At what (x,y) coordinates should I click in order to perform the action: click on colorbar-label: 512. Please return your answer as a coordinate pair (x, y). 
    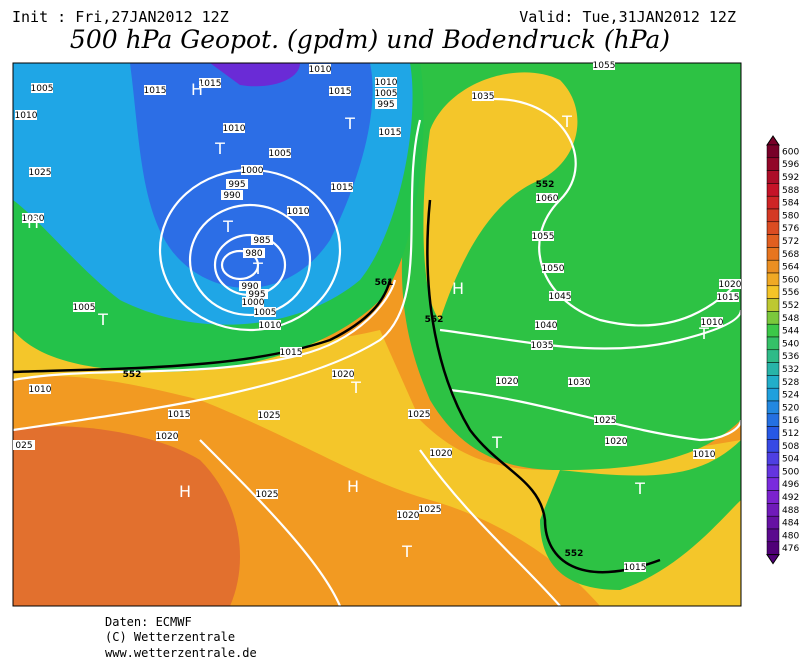
    Looking at the image, I should click on (790, 434).